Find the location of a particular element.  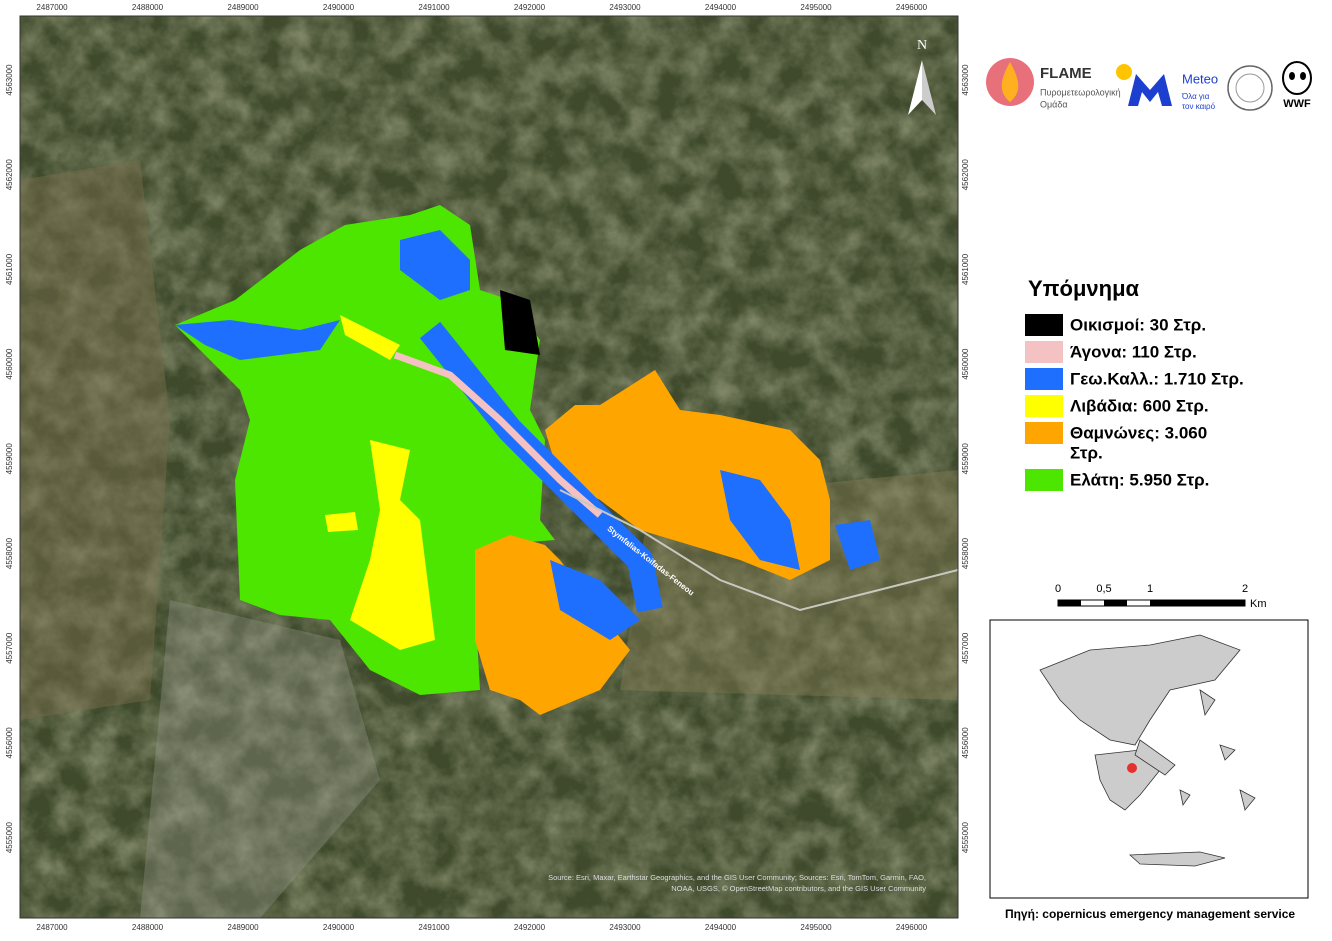

legend-label: Στρ. is located at coordinates (1086, 452).